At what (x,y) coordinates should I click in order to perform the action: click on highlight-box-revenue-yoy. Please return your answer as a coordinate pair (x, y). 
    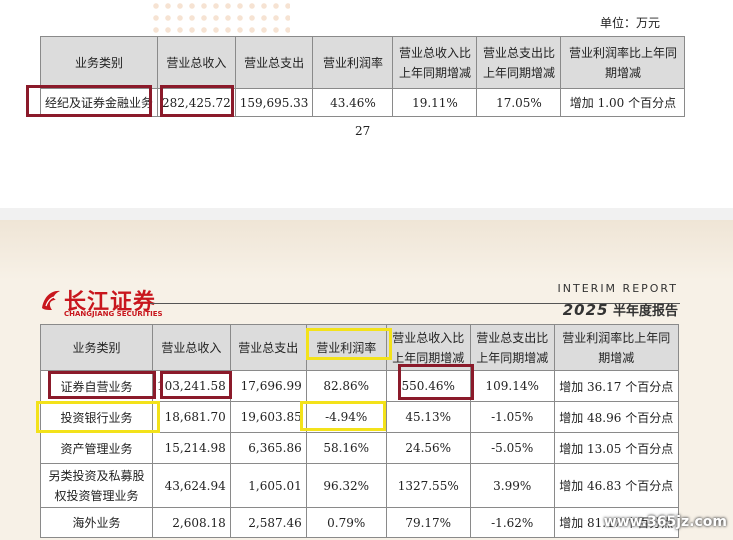
    Looking at the image, I should click on (436, 382).